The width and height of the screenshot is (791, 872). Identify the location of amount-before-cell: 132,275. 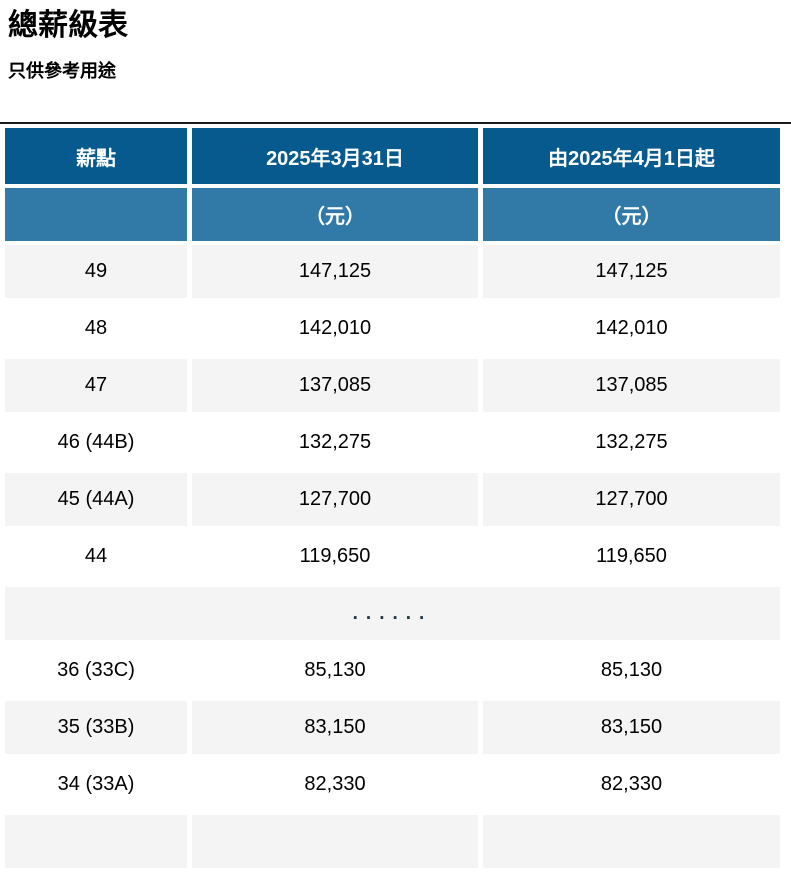
(335, 442).